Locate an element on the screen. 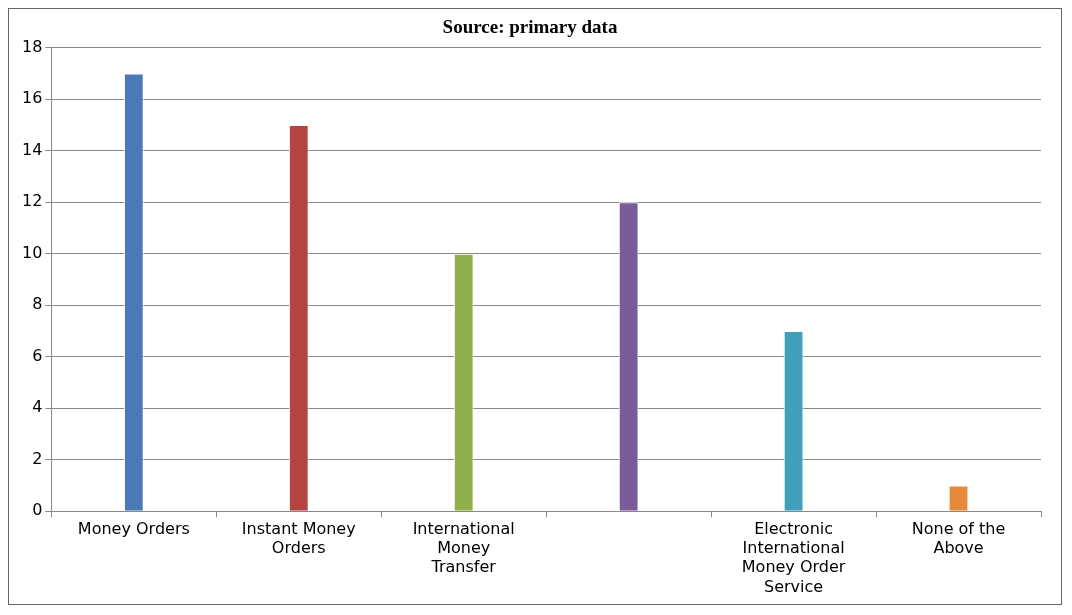 This screenshot has width=1072, height=615. y-tick-label: 0 is located at coordinates (37, 510).